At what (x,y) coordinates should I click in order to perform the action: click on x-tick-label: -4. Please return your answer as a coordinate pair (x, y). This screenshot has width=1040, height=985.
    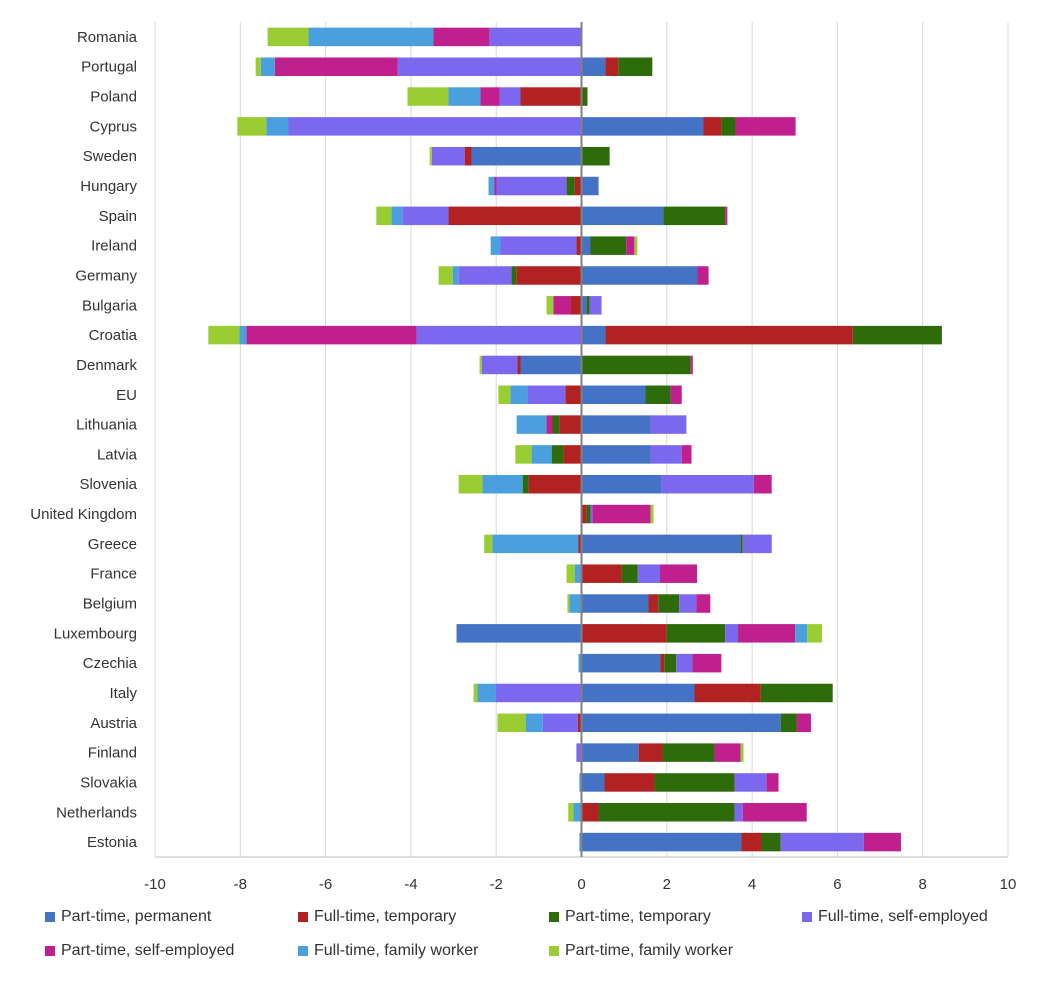
    Looking at the image, I should click on (410, 884).